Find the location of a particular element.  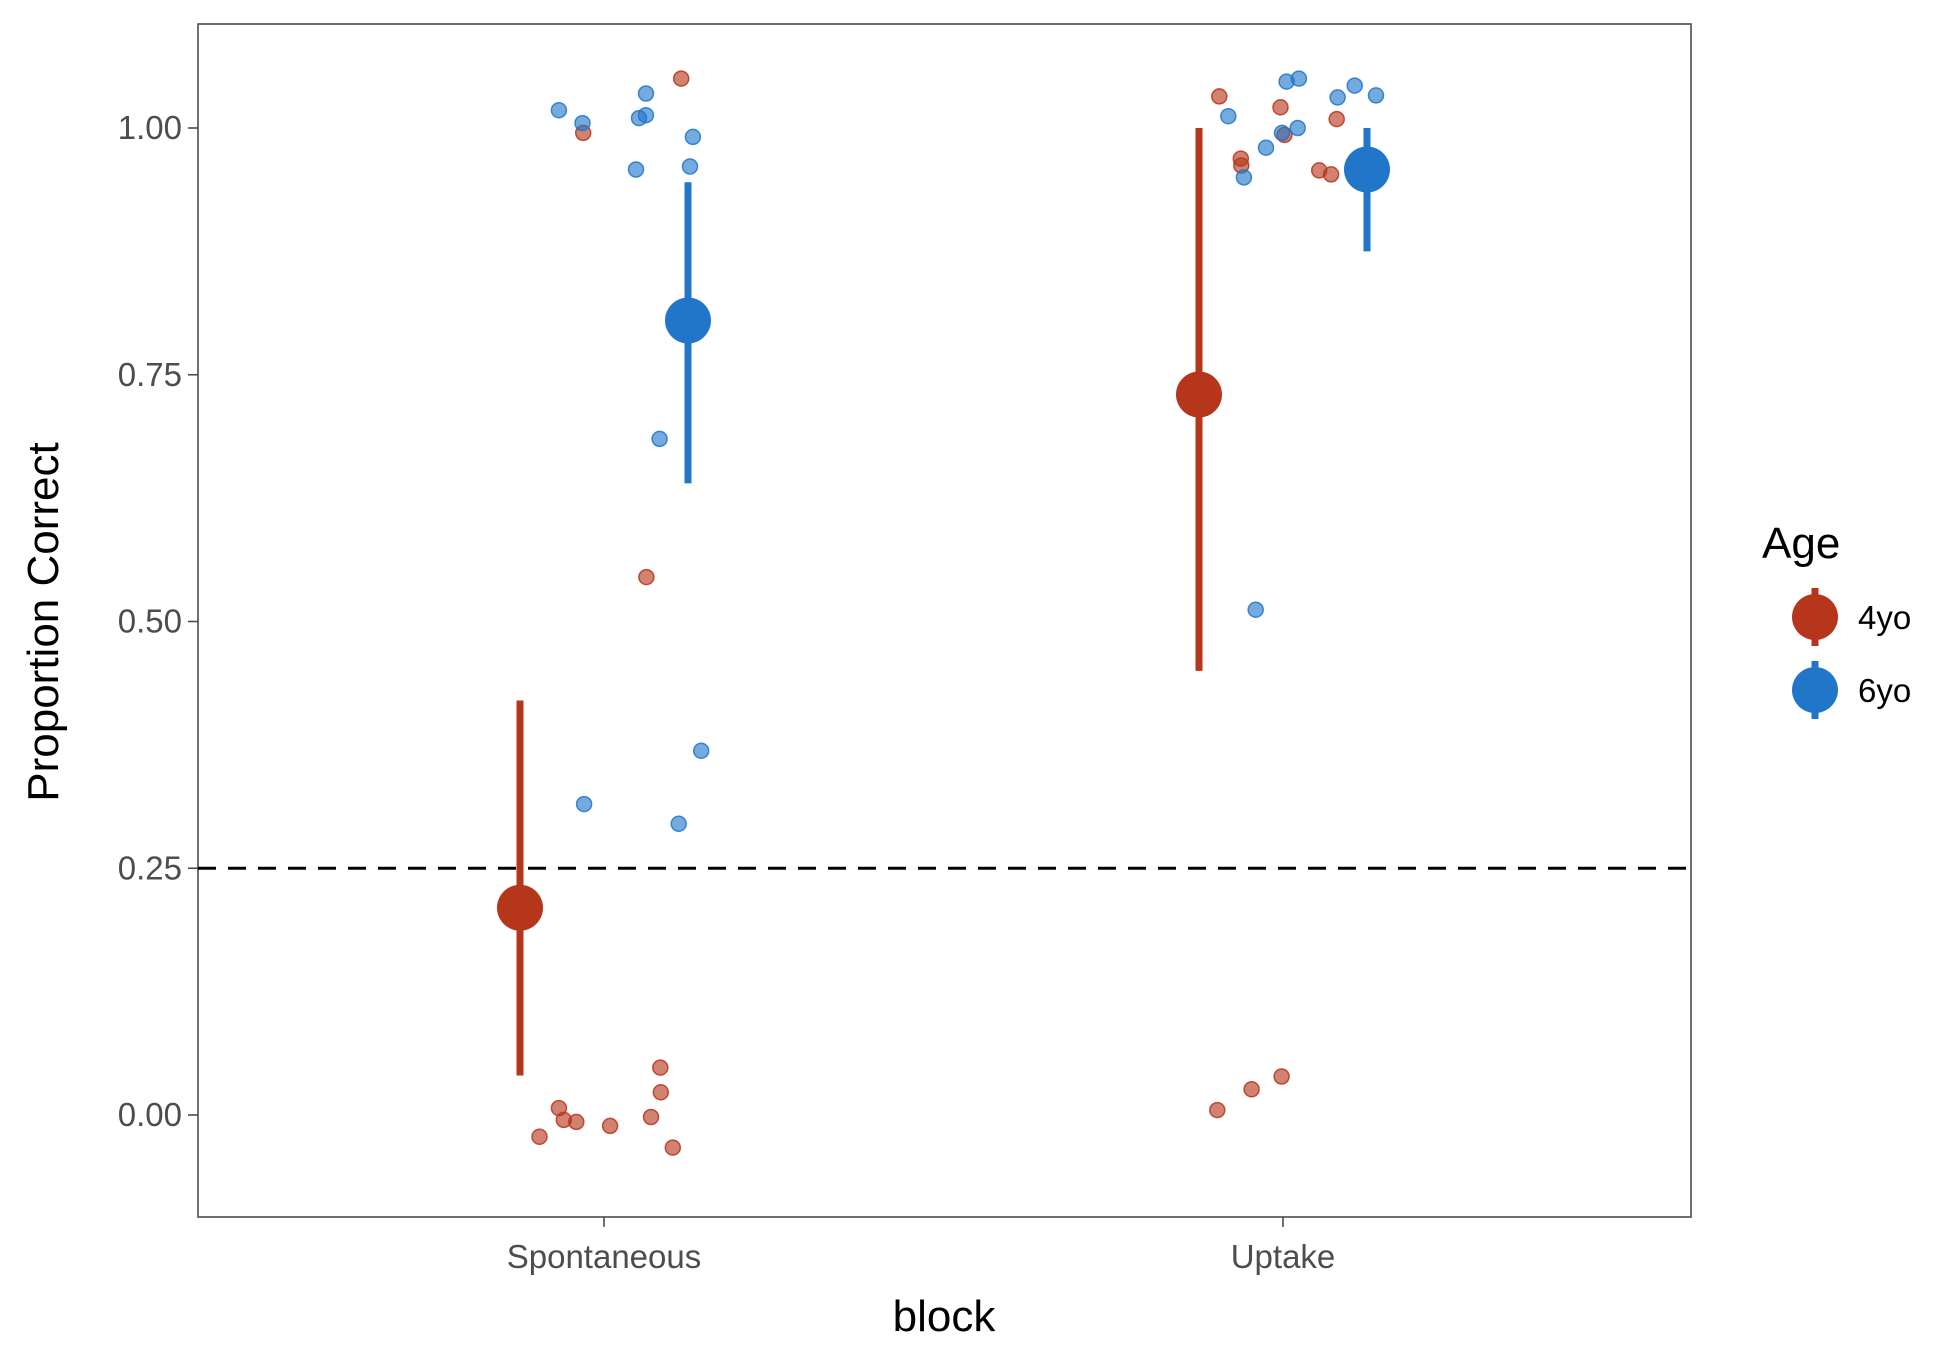

y-axis-title: Proportion Correct is located at coordinates (43, 621).